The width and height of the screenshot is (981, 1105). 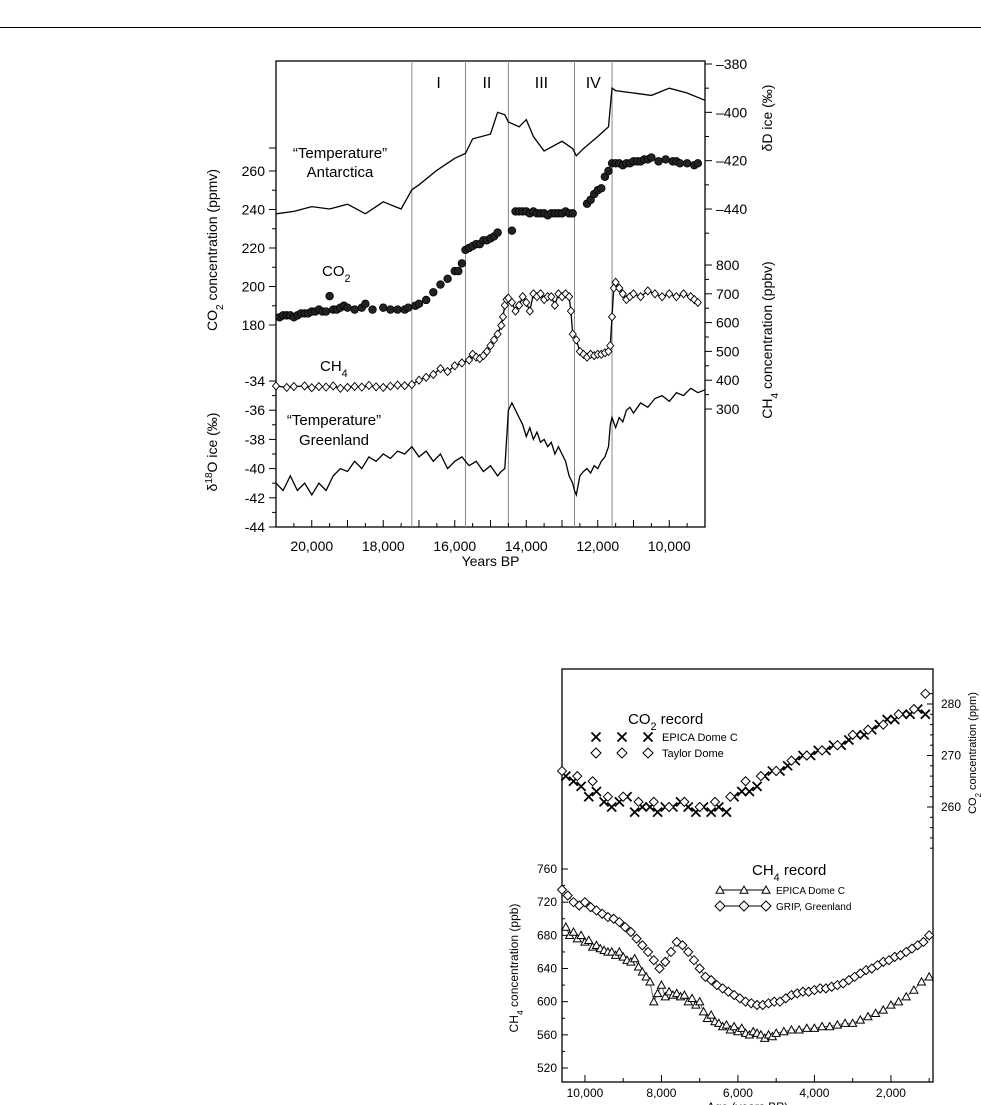 What do you see at coordinates (728, 323) in the screenshot?
I see `y-tick-label-ch4: 600` at bounding box center [728, 323].